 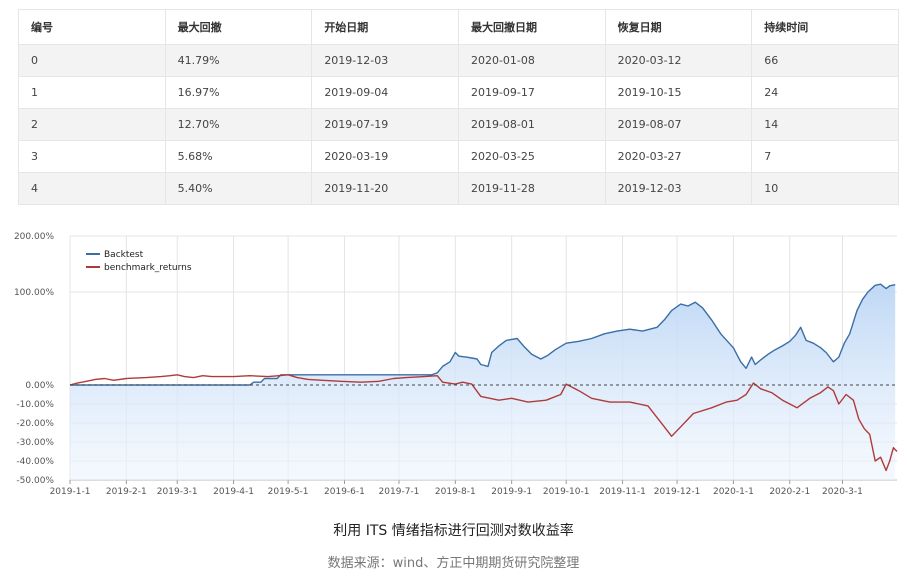 I want to click on y-tick-label: -20.00%, so click(x=35, y=424).